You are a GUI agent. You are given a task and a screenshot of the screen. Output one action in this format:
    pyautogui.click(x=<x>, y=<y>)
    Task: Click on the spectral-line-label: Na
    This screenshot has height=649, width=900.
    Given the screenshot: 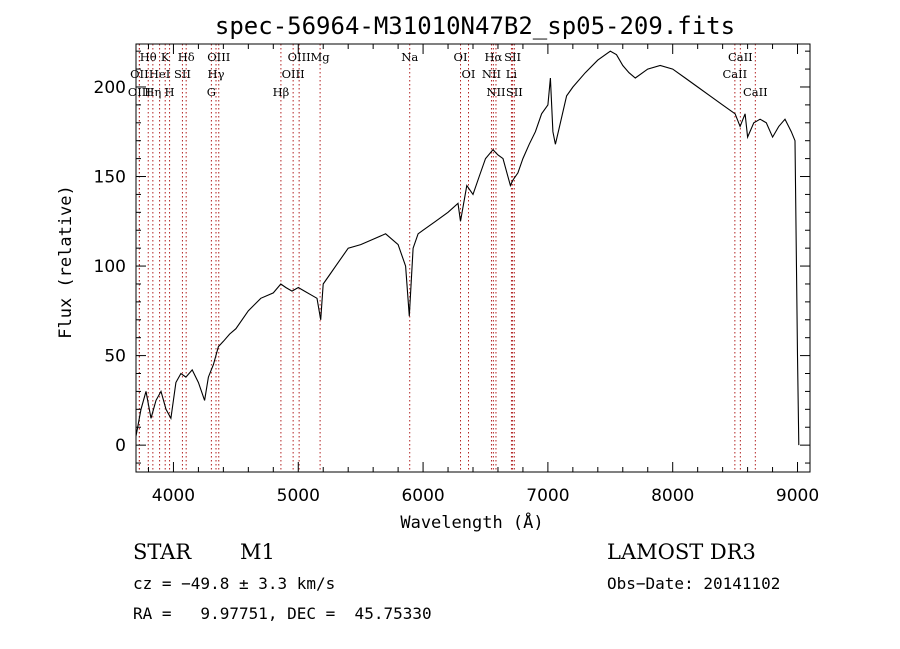 What is the action you would take?
    pyautogui.click(x=409, y=57)
    